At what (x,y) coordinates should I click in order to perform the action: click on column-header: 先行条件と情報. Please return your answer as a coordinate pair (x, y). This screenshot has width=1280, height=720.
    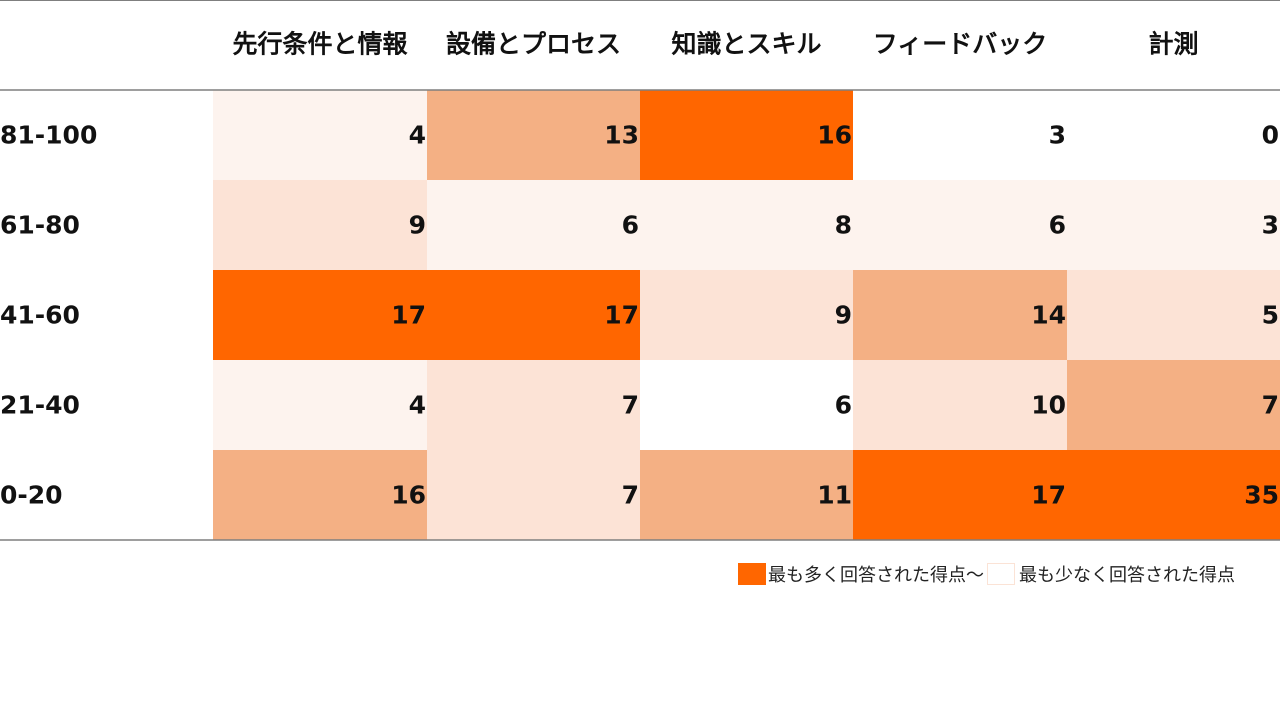
    Looking at the image, I should click on (320, 44).